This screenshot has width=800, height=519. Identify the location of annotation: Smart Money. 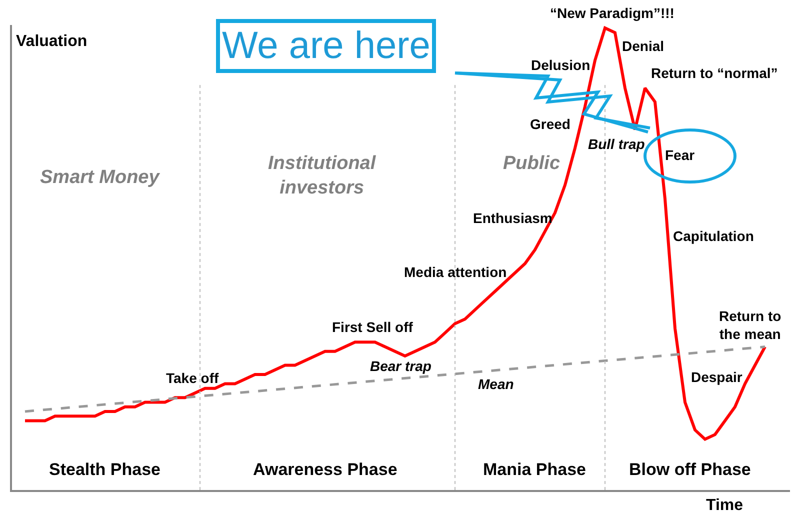
(100, 177).